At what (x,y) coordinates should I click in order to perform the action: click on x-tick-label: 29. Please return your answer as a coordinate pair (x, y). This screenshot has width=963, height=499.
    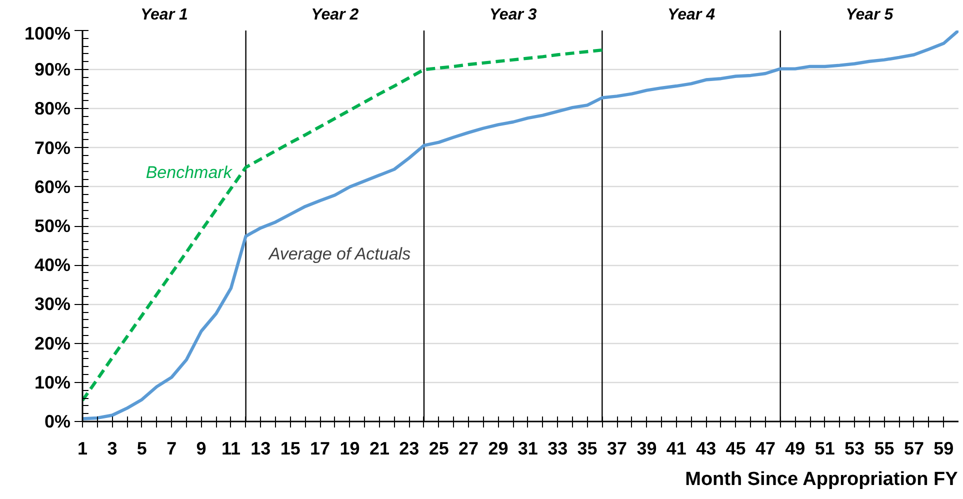
    Looking at the image, I should click on (498, 448).